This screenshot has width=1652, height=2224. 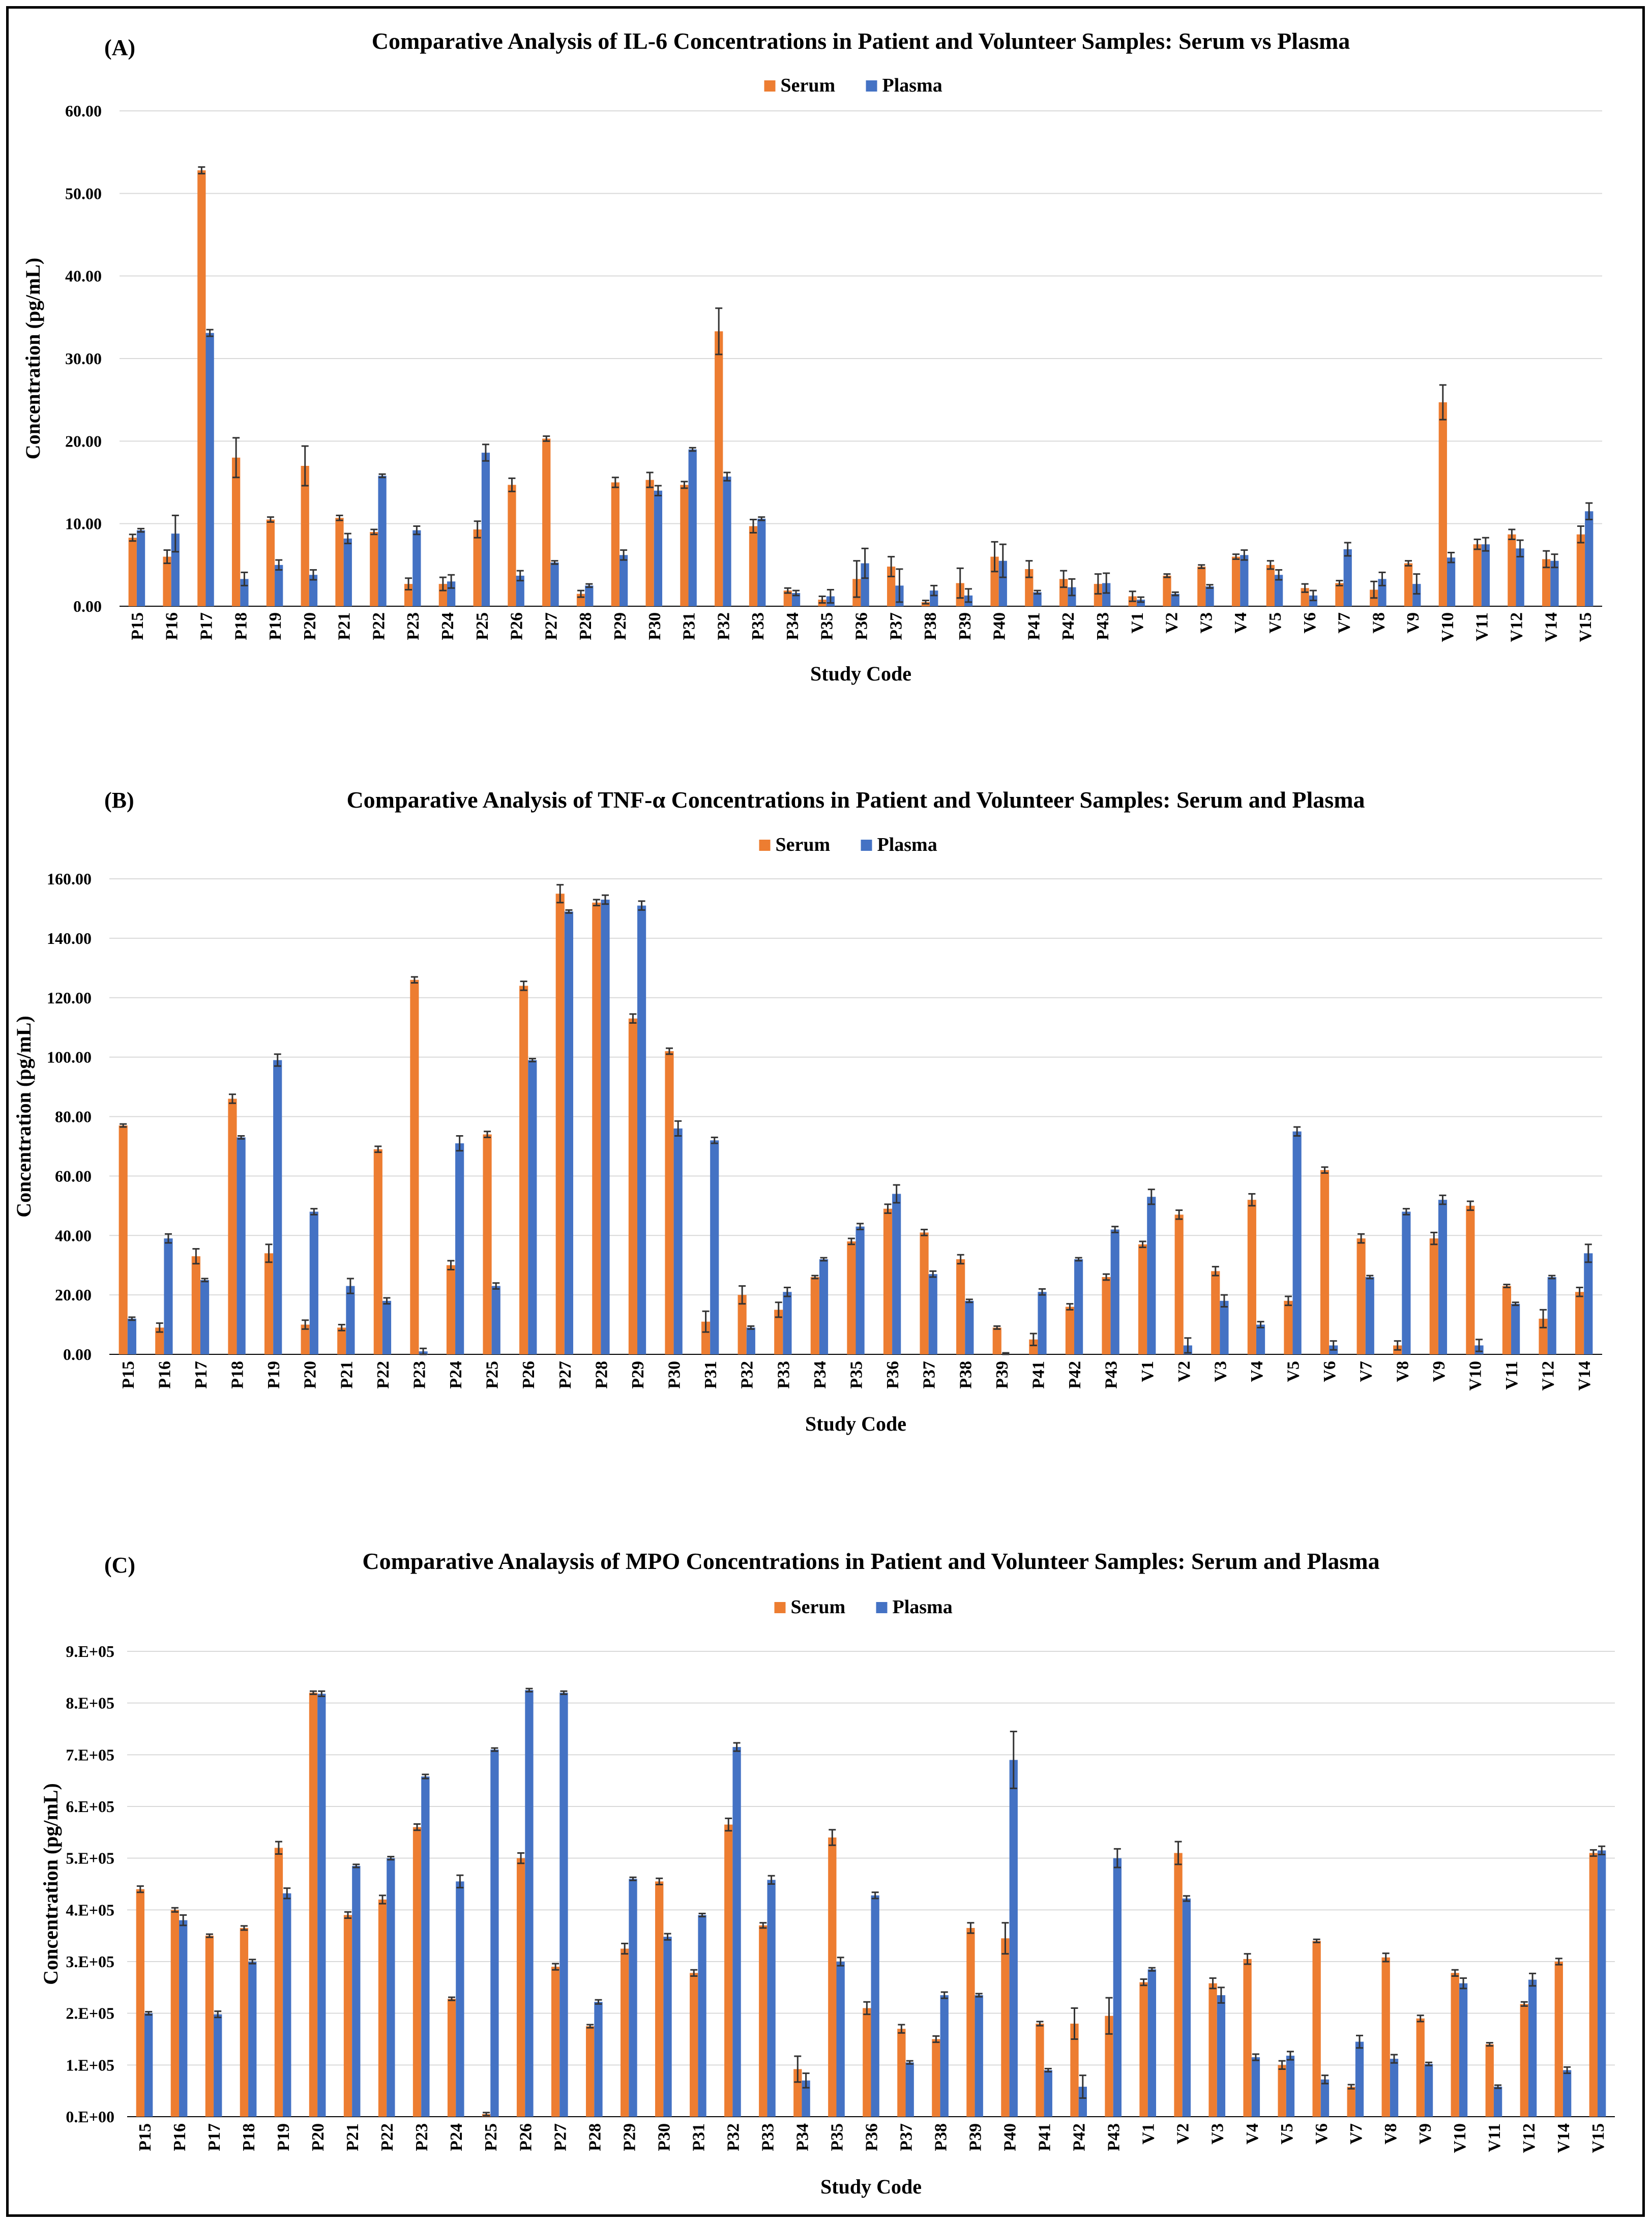 I want to click on bar-plasma-P31, so click(x=692, y=527).